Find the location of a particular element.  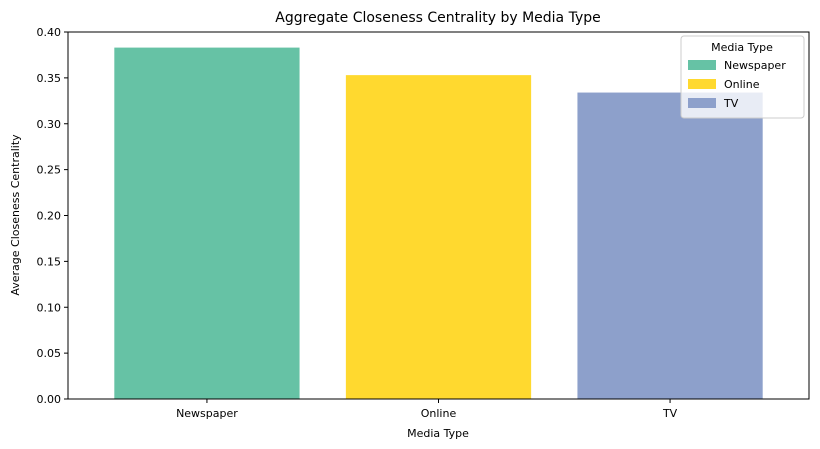

legend-entry-newspaper: Newspaper is located at coordinates (755, 65).